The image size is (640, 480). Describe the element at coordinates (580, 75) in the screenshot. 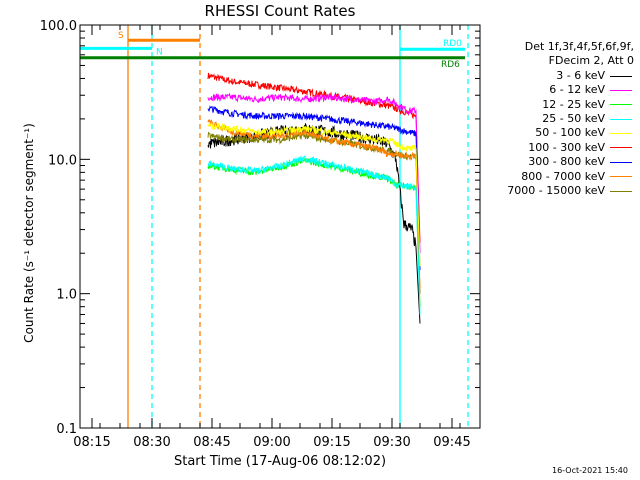

I see `legend-entry-label: 3 - 6 keV` at that location.